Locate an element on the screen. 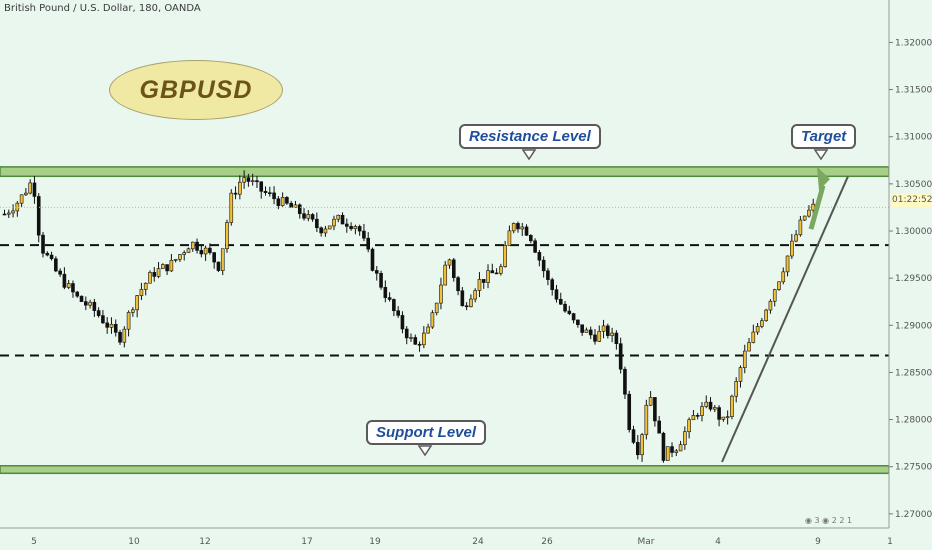 The image size is (932, 550). time-label: 12 is located at coordinates (204, 542).